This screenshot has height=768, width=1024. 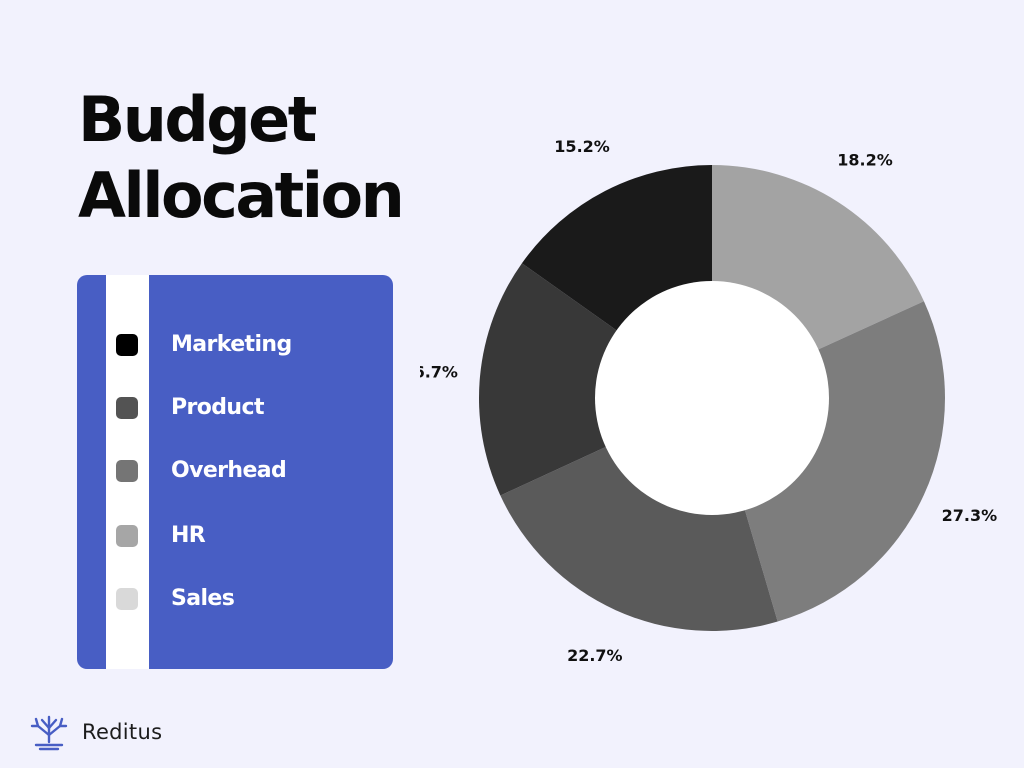 I want to click on legend-item-product: Product, so click(x=235, y=408).